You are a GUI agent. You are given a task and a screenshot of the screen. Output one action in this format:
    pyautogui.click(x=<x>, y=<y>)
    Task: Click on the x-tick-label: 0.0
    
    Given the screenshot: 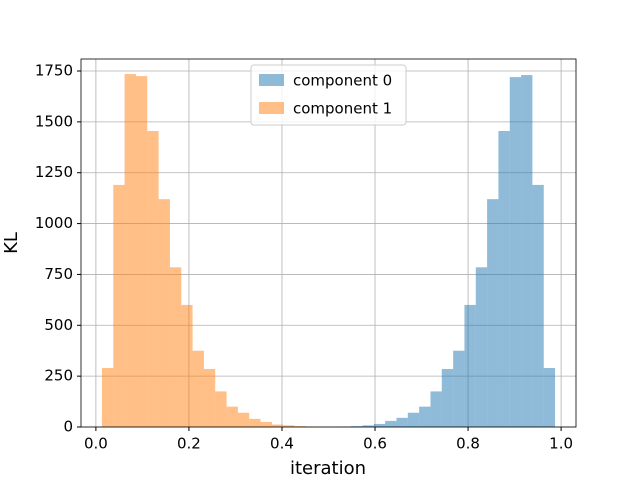 What is the action you would take?
    pyautogui.click(x=96, y=444)
    